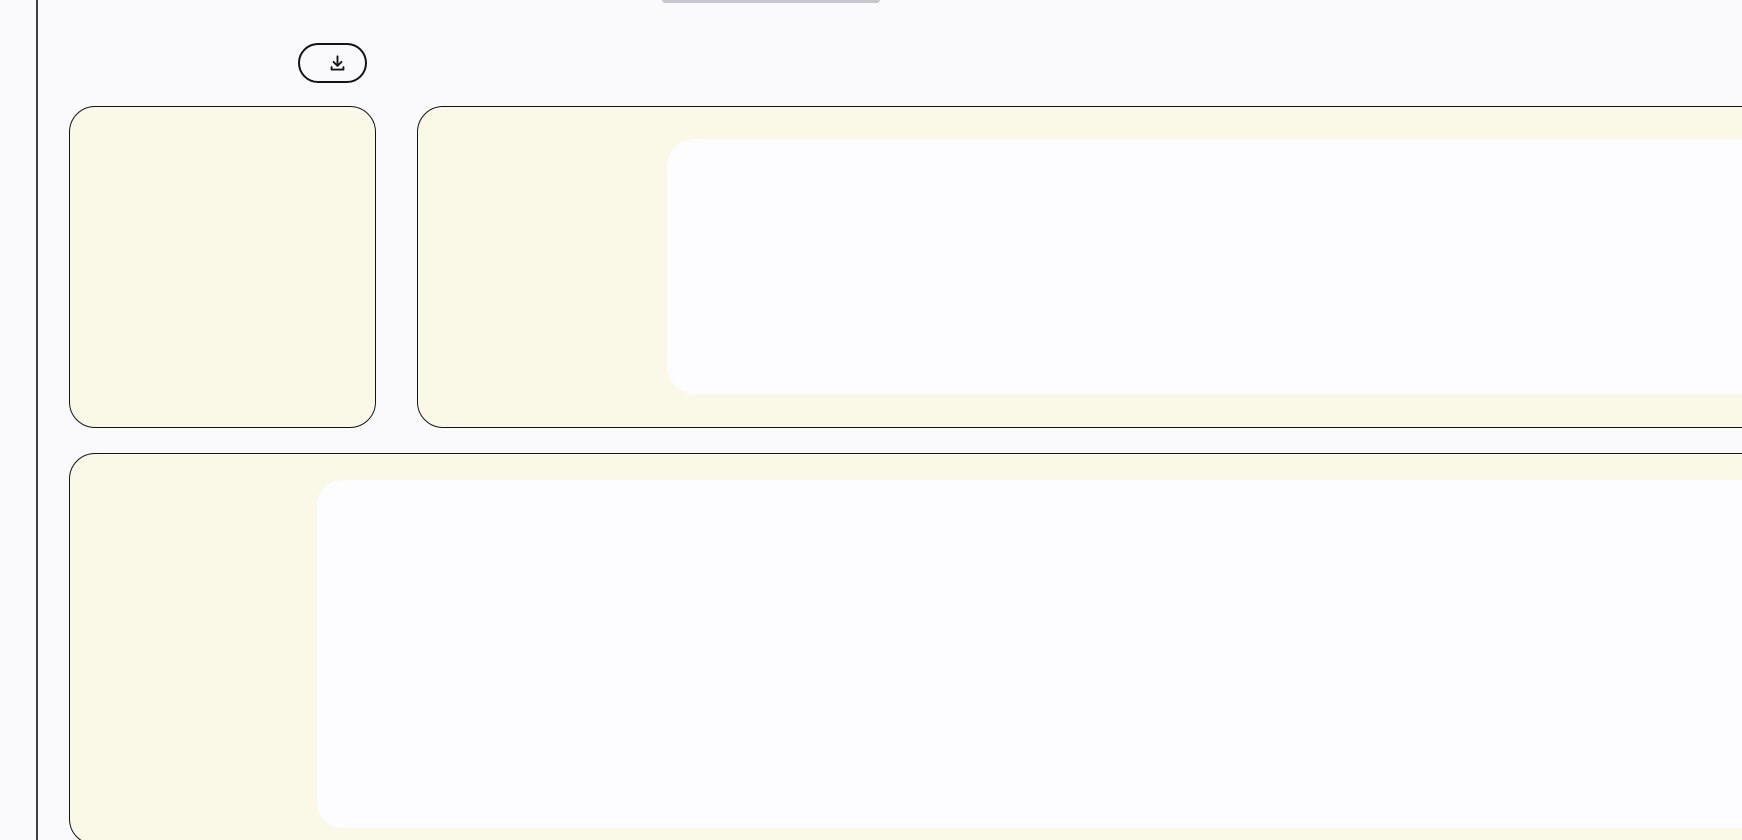  I want to click on download-icon, so click(337, 63).